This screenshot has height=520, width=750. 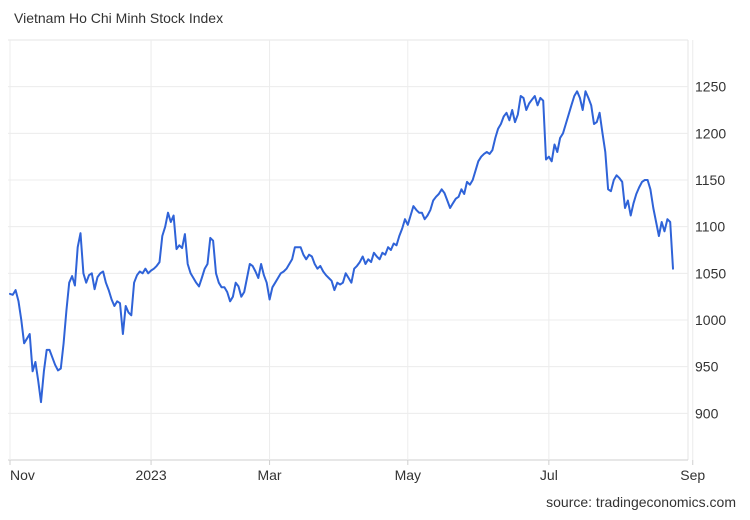 I want to click on x-tick-label: Jul, so click(x=549, y=475).